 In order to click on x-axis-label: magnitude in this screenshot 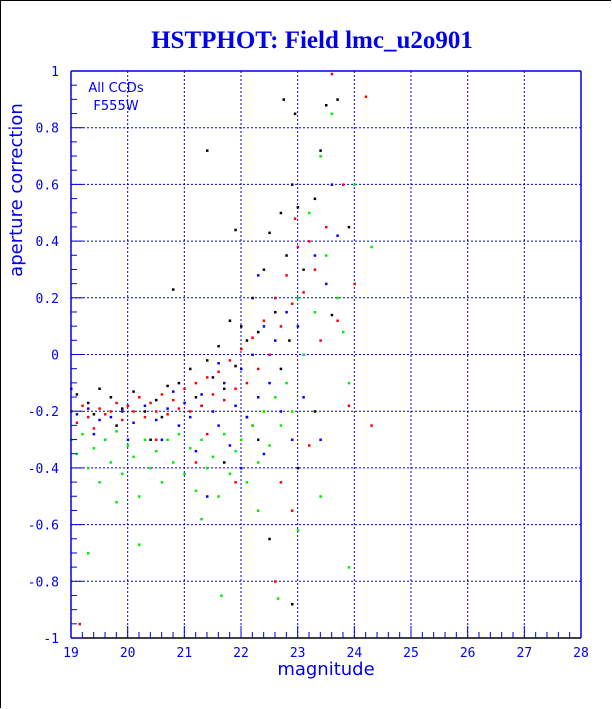, I will do `click(325, 669)`.